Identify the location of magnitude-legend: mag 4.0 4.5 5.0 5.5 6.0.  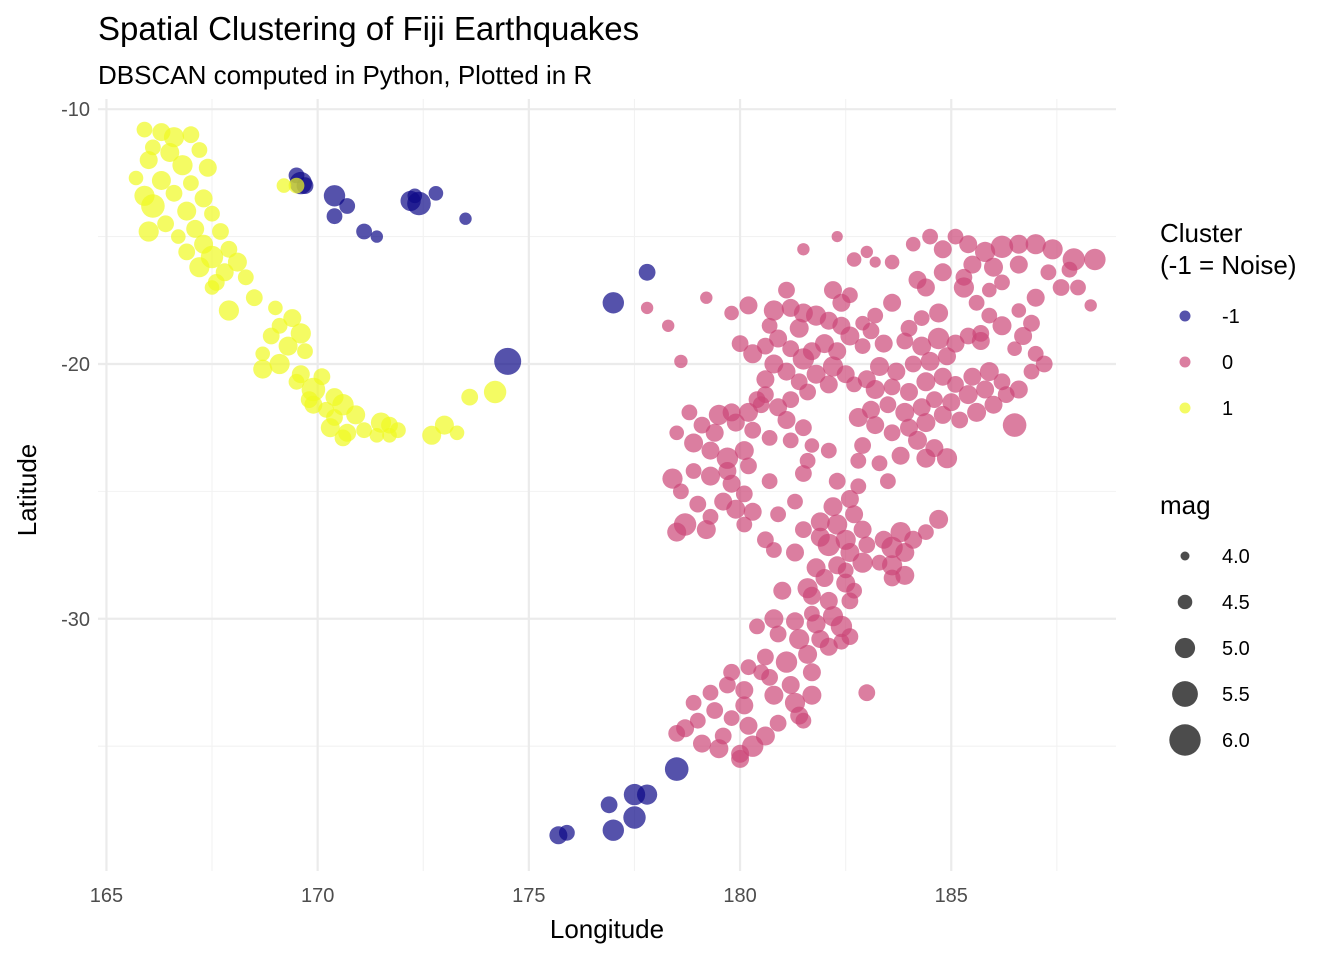
(1205, 623).